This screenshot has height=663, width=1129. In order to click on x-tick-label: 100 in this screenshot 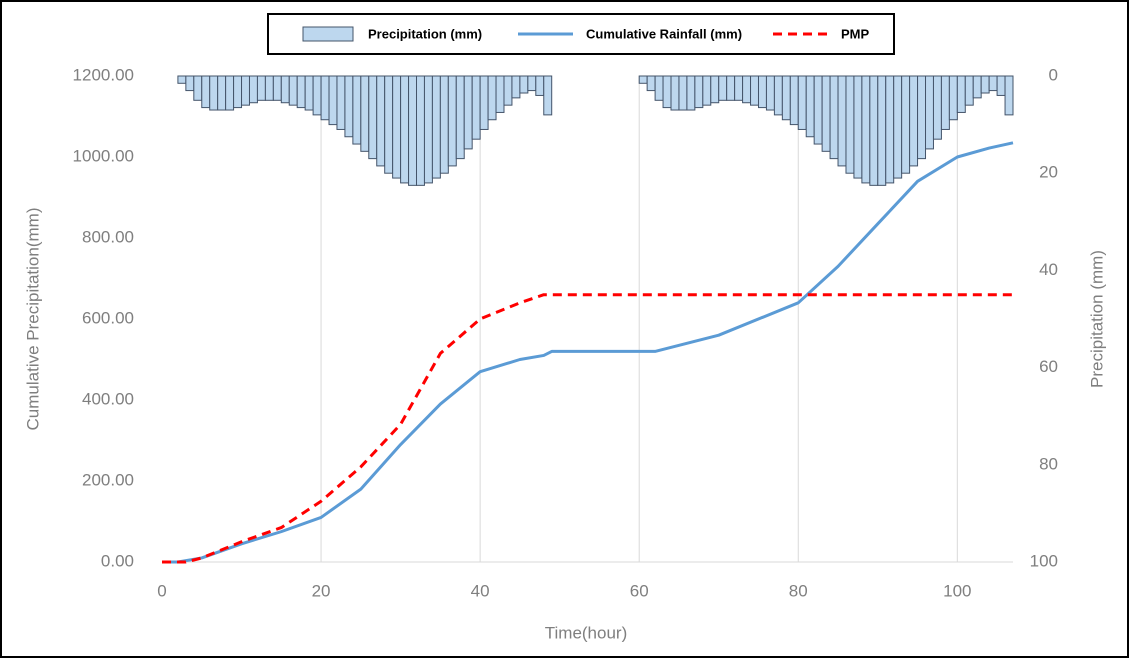, I will do `click(957, 590)`.